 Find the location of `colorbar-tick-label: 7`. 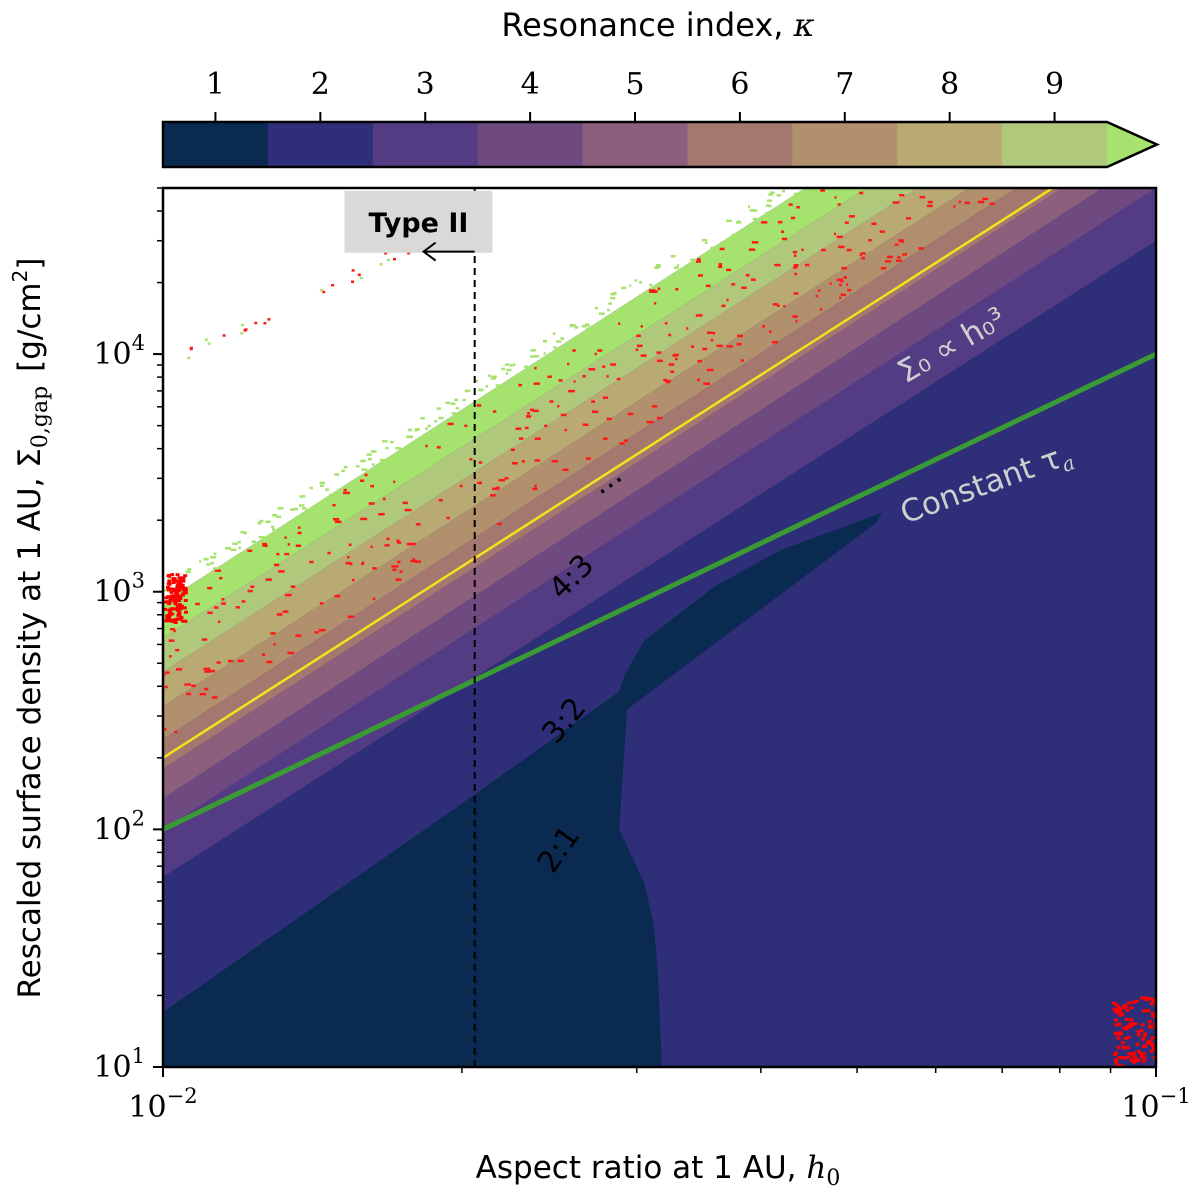

colorbar-tick-label: 7 is located at coordinates (844, 84).